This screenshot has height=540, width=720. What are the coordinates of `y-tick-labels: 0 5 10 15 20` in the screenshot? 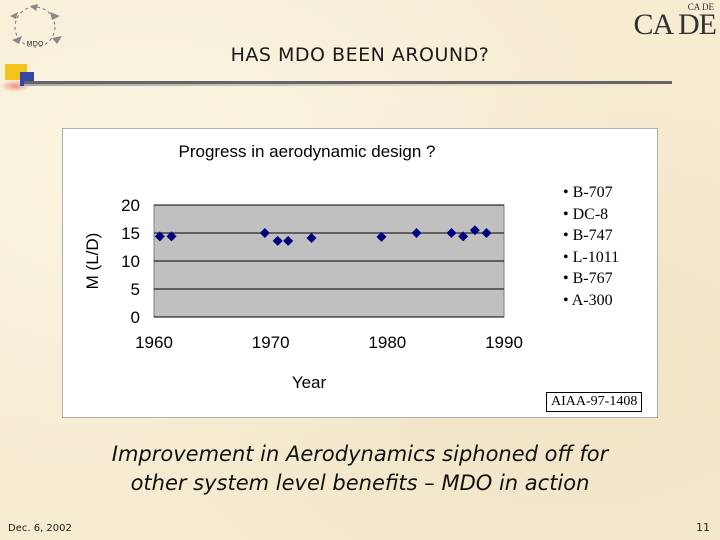 It's located at (130, 261).